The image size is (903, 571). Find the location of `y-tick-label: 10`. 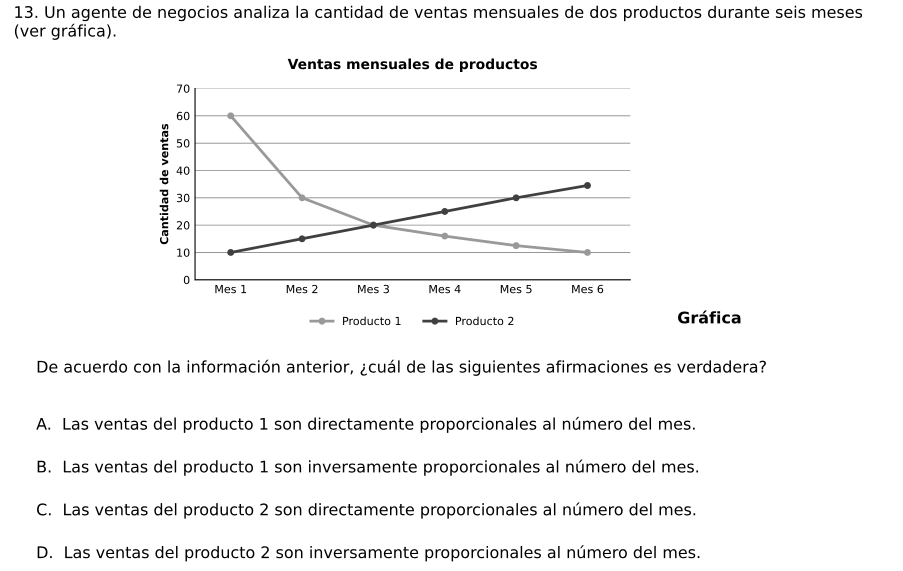

y-tick-label: 10 is located at coordinates (183, 252).